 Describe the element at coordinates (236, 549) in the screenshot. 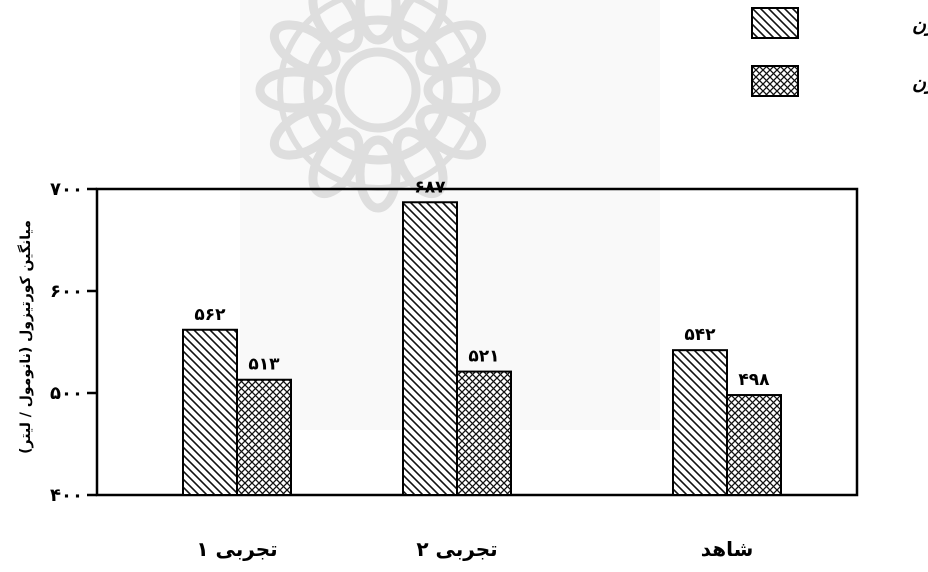

I see `x-category-label: تجربی ۱` at that location.